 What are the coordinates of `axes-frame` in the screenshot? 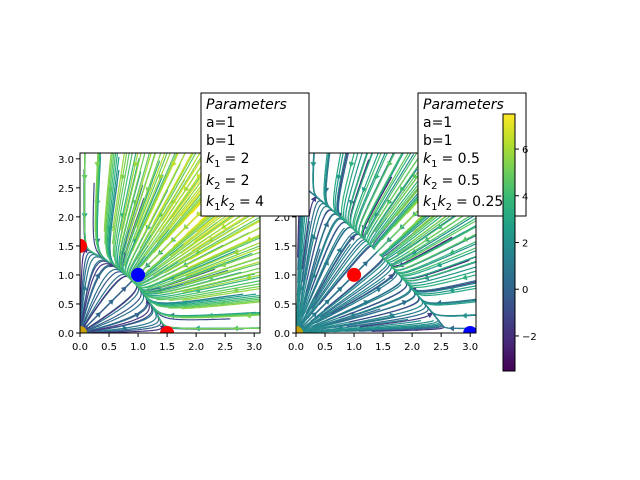 It's located at (386, 243).